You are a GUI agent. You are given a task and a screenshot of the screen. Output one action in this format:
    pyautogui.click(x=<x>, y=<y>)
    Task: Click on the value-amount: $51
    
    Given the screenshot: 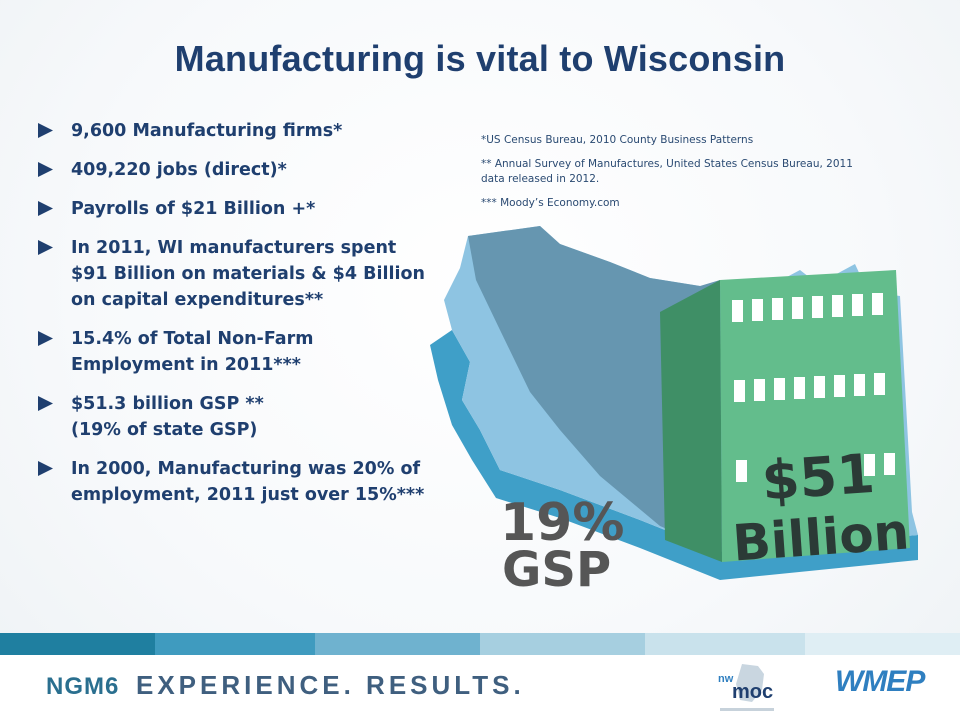 What is the action you would take?
    pyautogui.click(x=818, y=477)
    